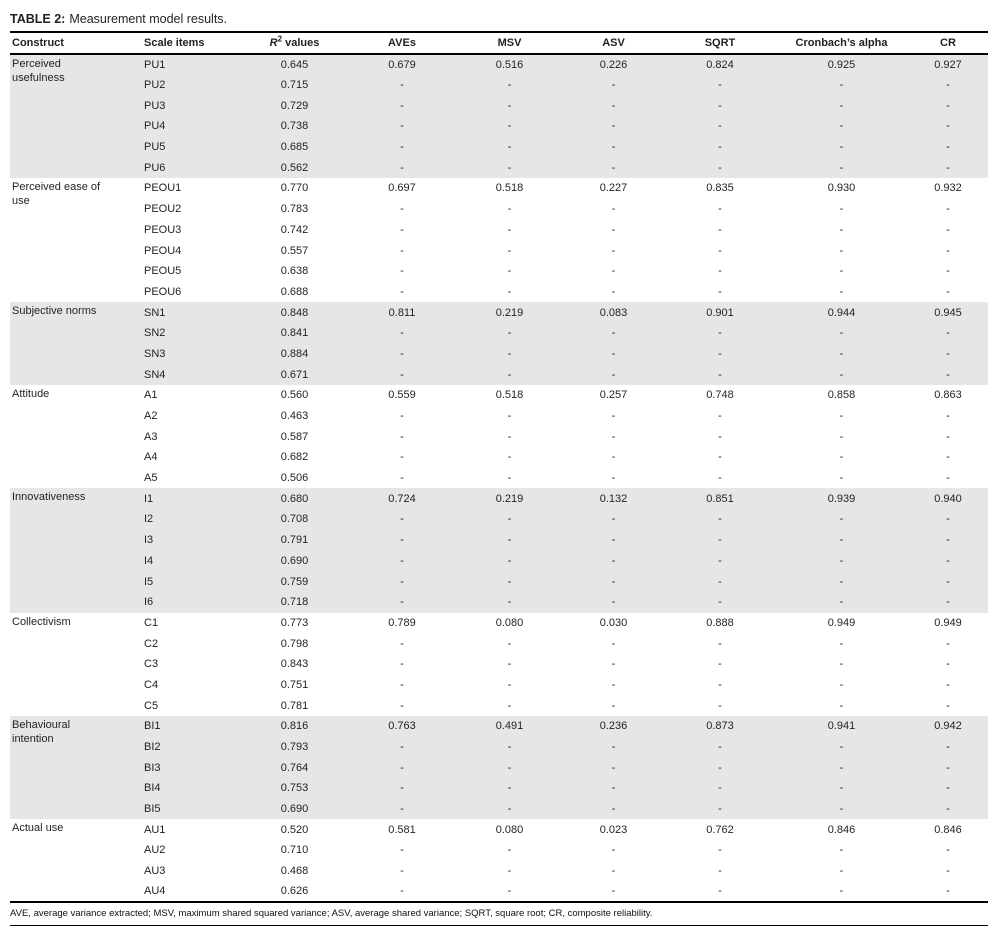 The width and height of the screenshot is (998, 930). I want to click on table-row: PU5 0.685- - - - - -, so click(499, 147).